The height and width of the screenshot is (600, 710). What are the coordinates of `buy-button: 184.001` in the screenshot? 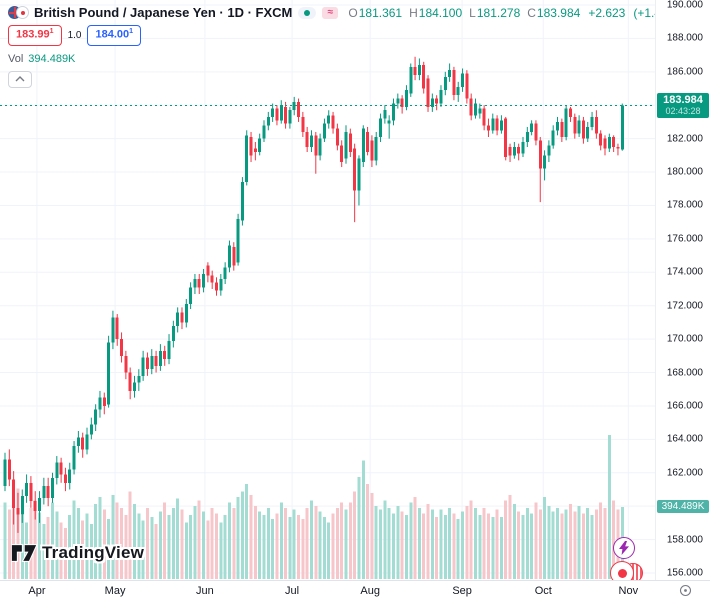 It's located at (114, 35).